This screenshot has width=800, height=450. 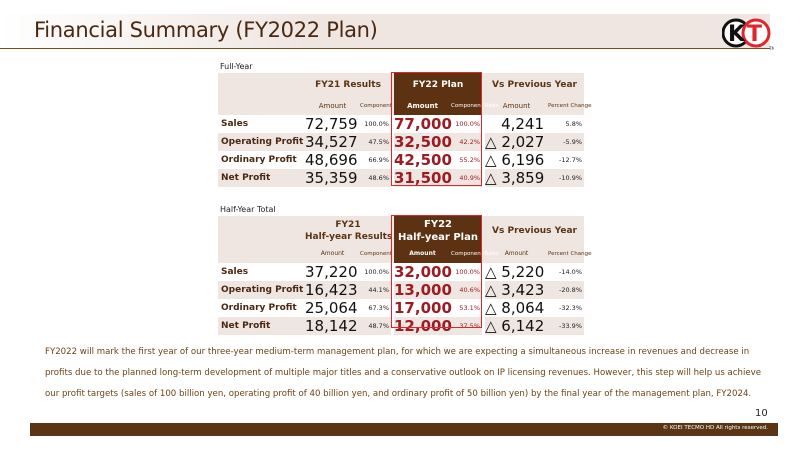 I want to click on vs-change: -14.0%, so click(x=570, y=271).